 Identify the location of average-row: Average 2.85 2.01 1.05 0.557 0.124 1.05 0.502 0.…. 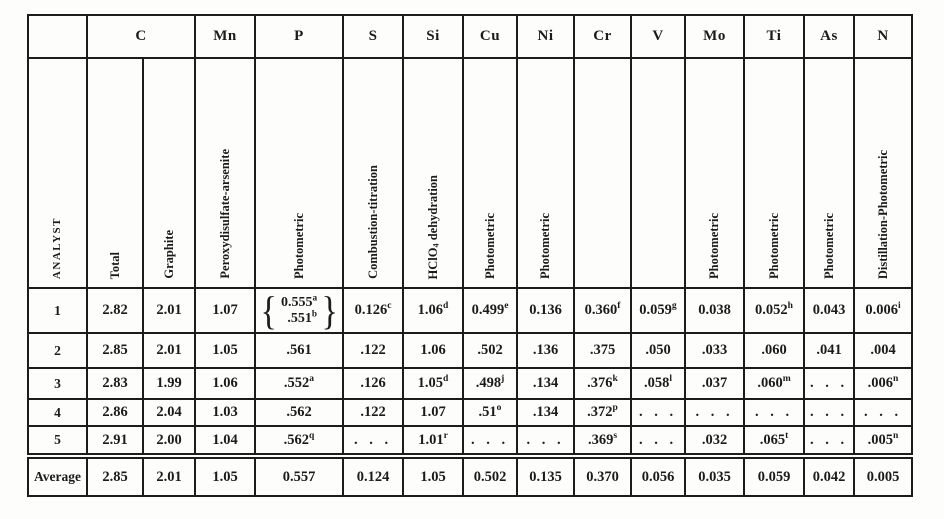
(470, 475).